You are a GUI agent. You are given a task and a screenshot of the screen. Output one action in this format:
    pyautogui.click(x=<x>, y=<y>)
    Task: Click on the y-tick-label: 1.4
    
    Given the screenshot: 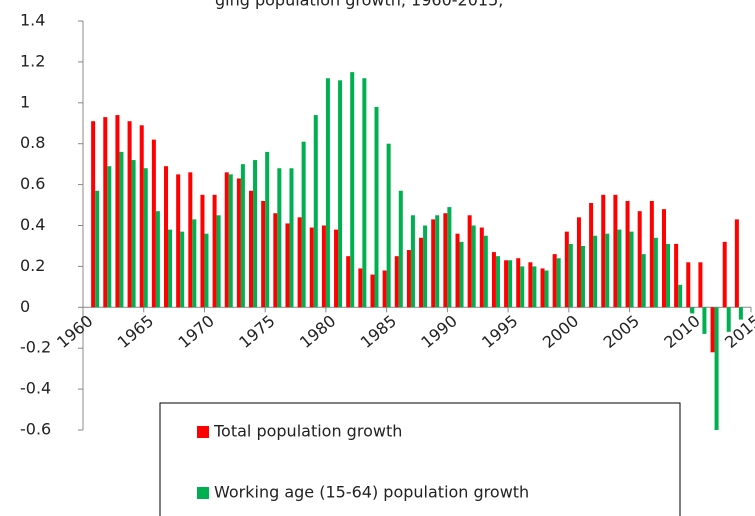 What is the action you would take?
    pyautogui.click(x=32, y=20)
    